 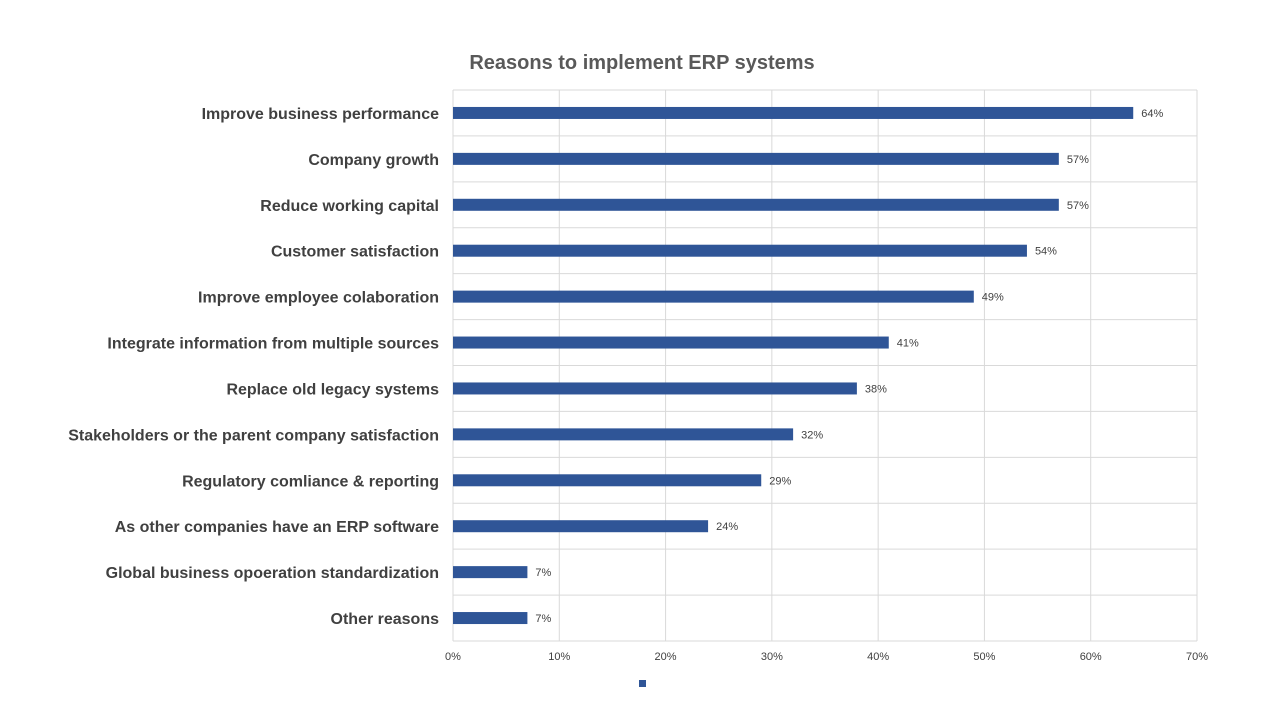 What do you see at coordinates (772, 657) in the screenshot?
I see `x-tick-label: 30%` at bounding box center [772, 657].